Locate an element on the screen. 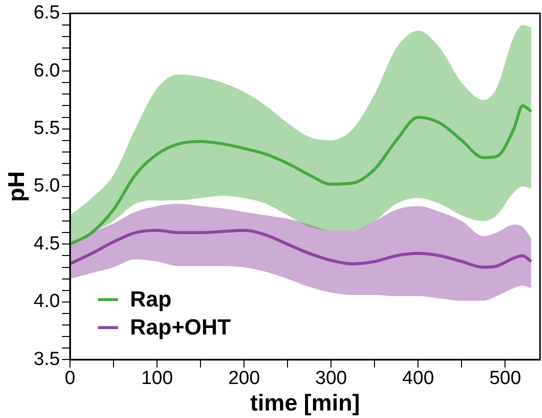 The width and height of the screenshot is (542, 418). legend-label: Rap is located at coordinates (151, 299).